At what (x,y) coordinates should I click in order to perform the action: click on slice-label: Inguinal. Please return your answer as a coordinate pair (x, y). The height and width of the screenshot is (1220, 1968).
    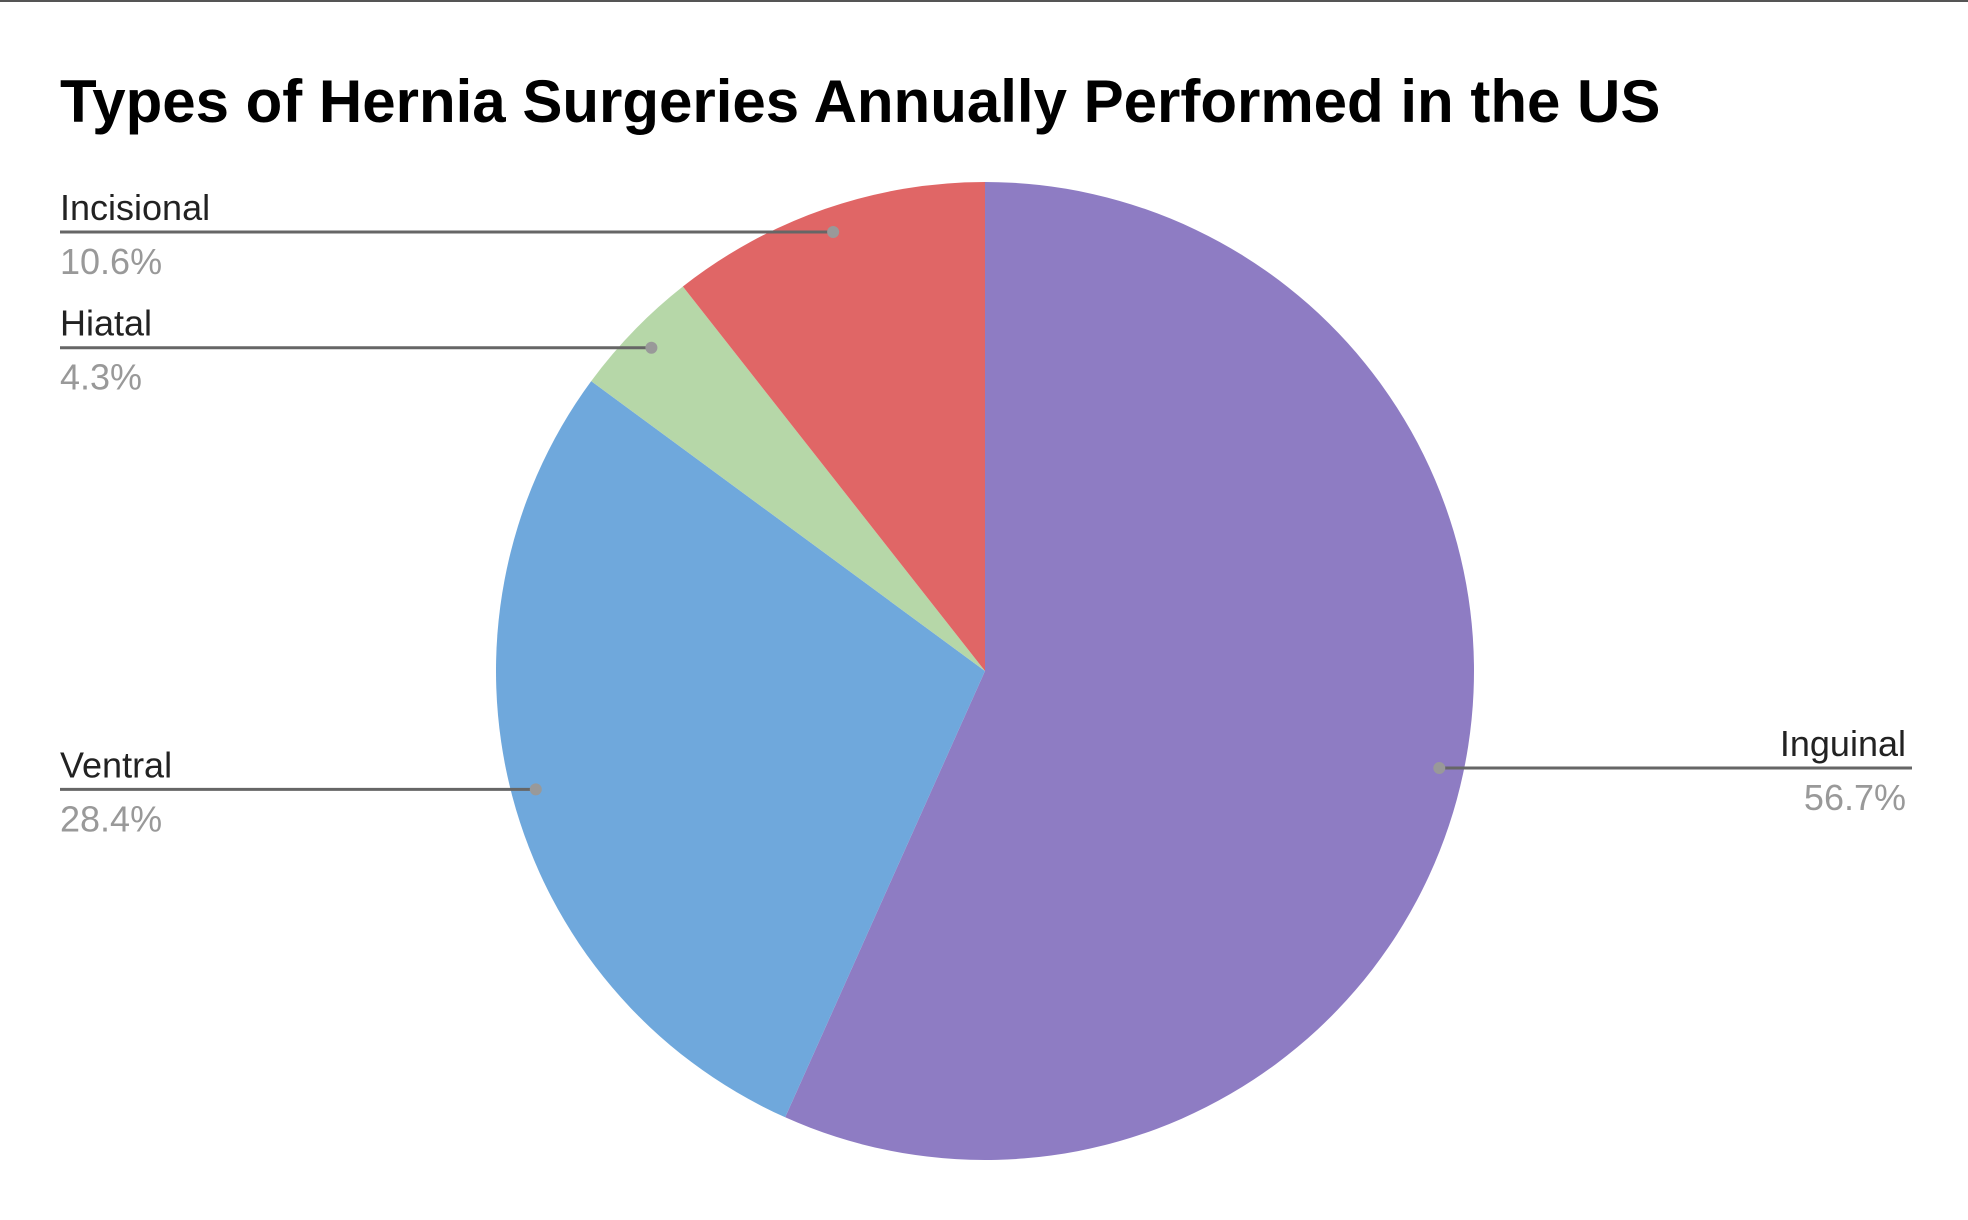
    Looking at the image, I should click on (1843, 743).